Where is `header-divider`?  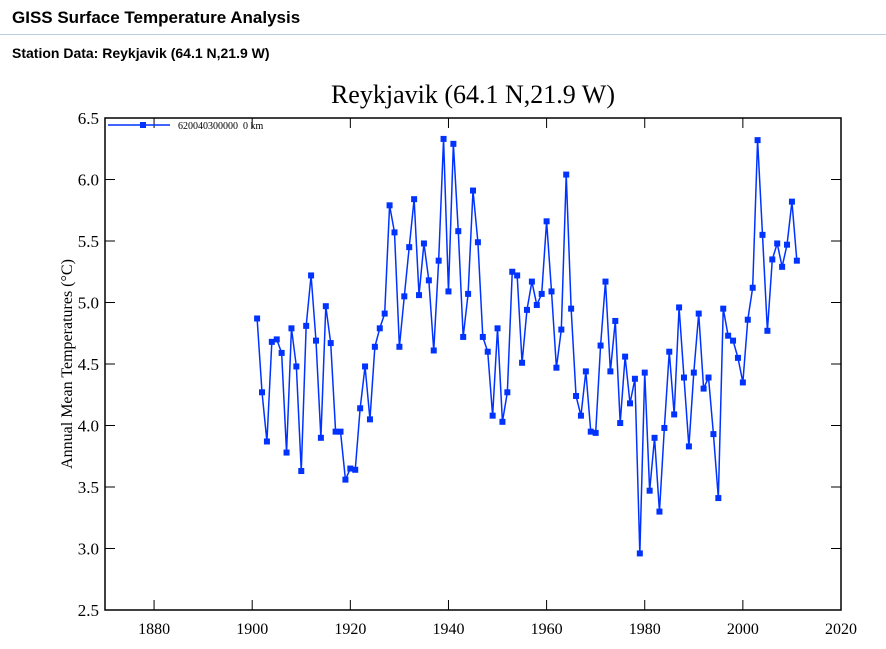
header-divider is located at coordinates (443, 34).